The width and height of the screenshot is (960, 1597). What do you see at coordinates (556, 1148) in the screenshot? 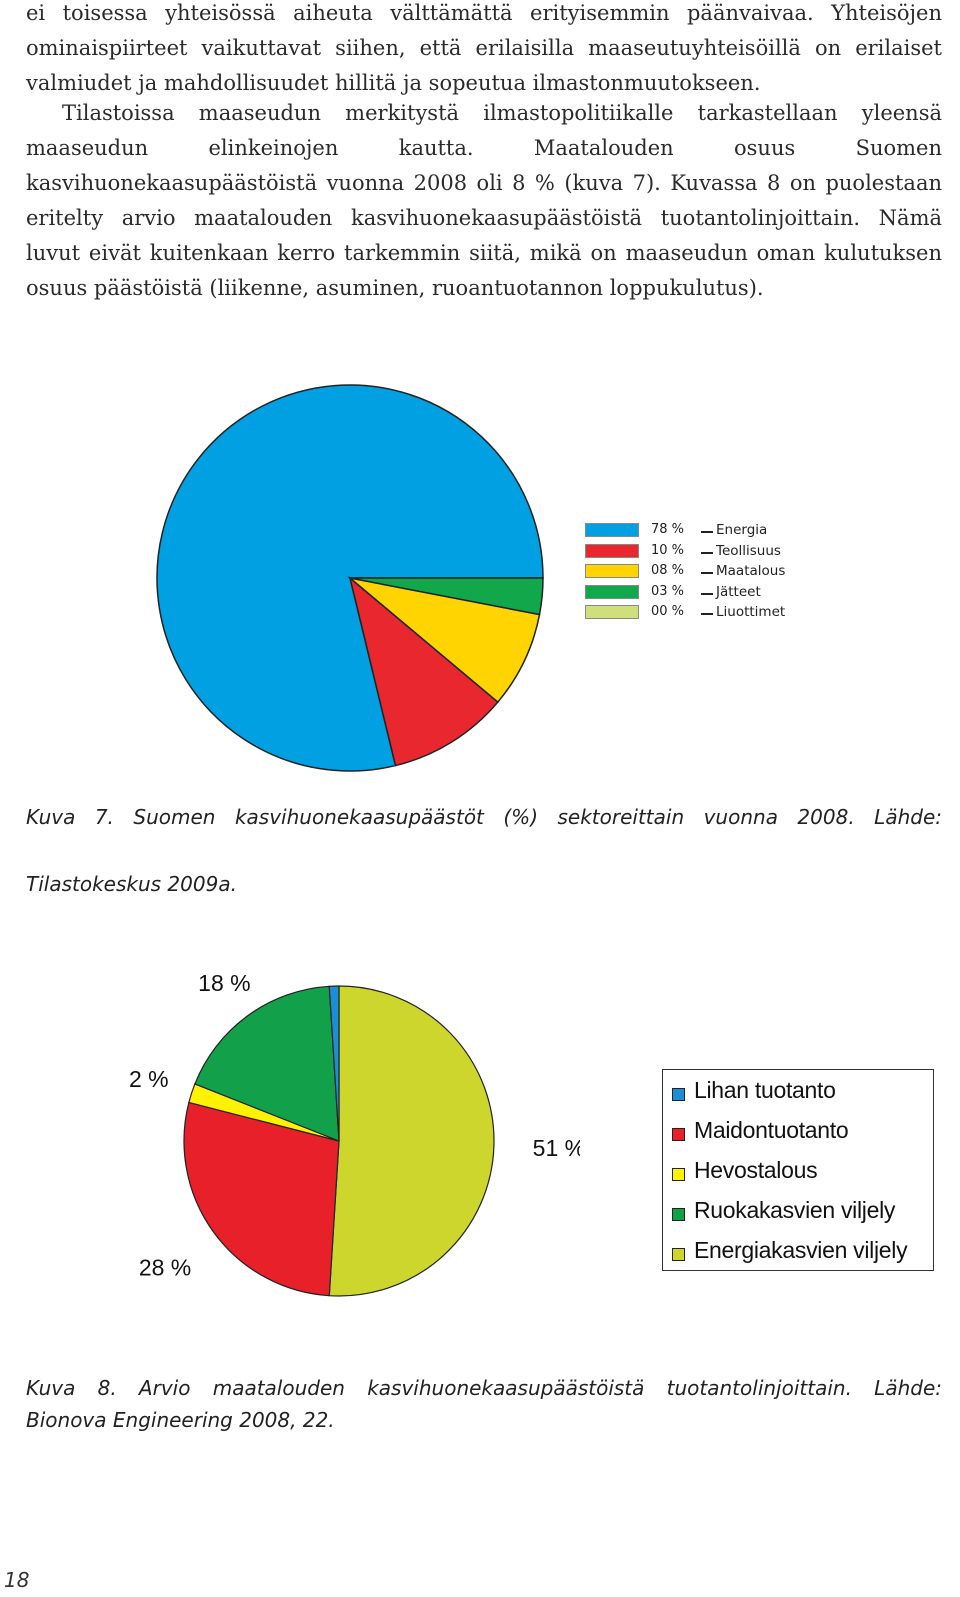
I see `pie-data-label: 51 %` at bounding box center [556, 1148].